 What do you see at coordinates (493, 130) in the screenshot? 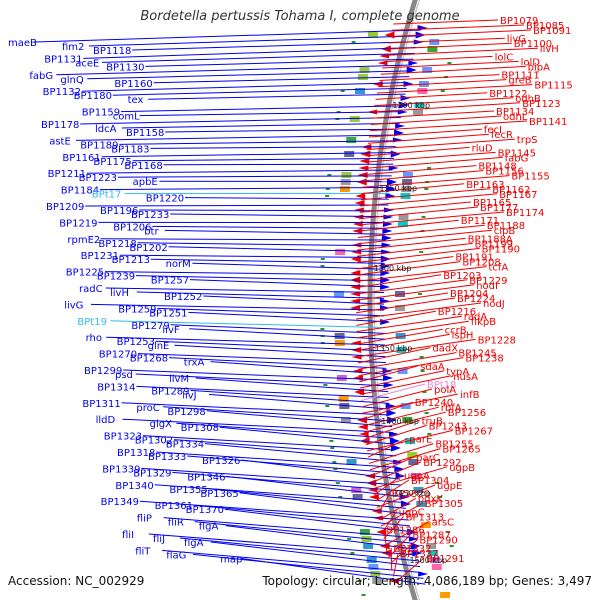
I see `gene-label: fecI` at bounding box center [493, 130].